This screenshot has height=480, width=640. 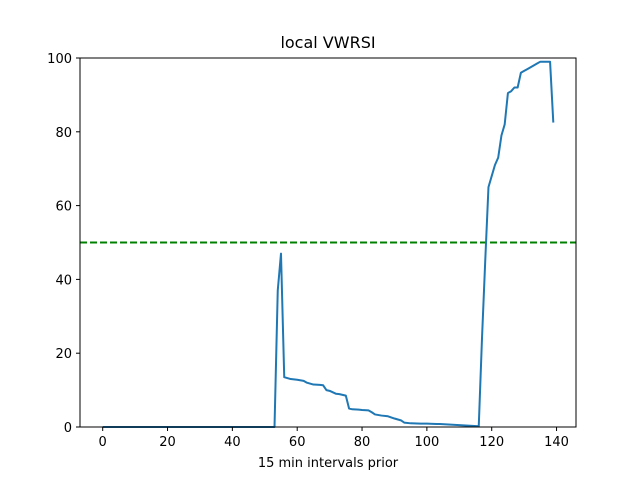 What do you see at coordinates (232, 442) in the screenshot?
I see `x-tick-label: 40` at bounding box center [232, 442].